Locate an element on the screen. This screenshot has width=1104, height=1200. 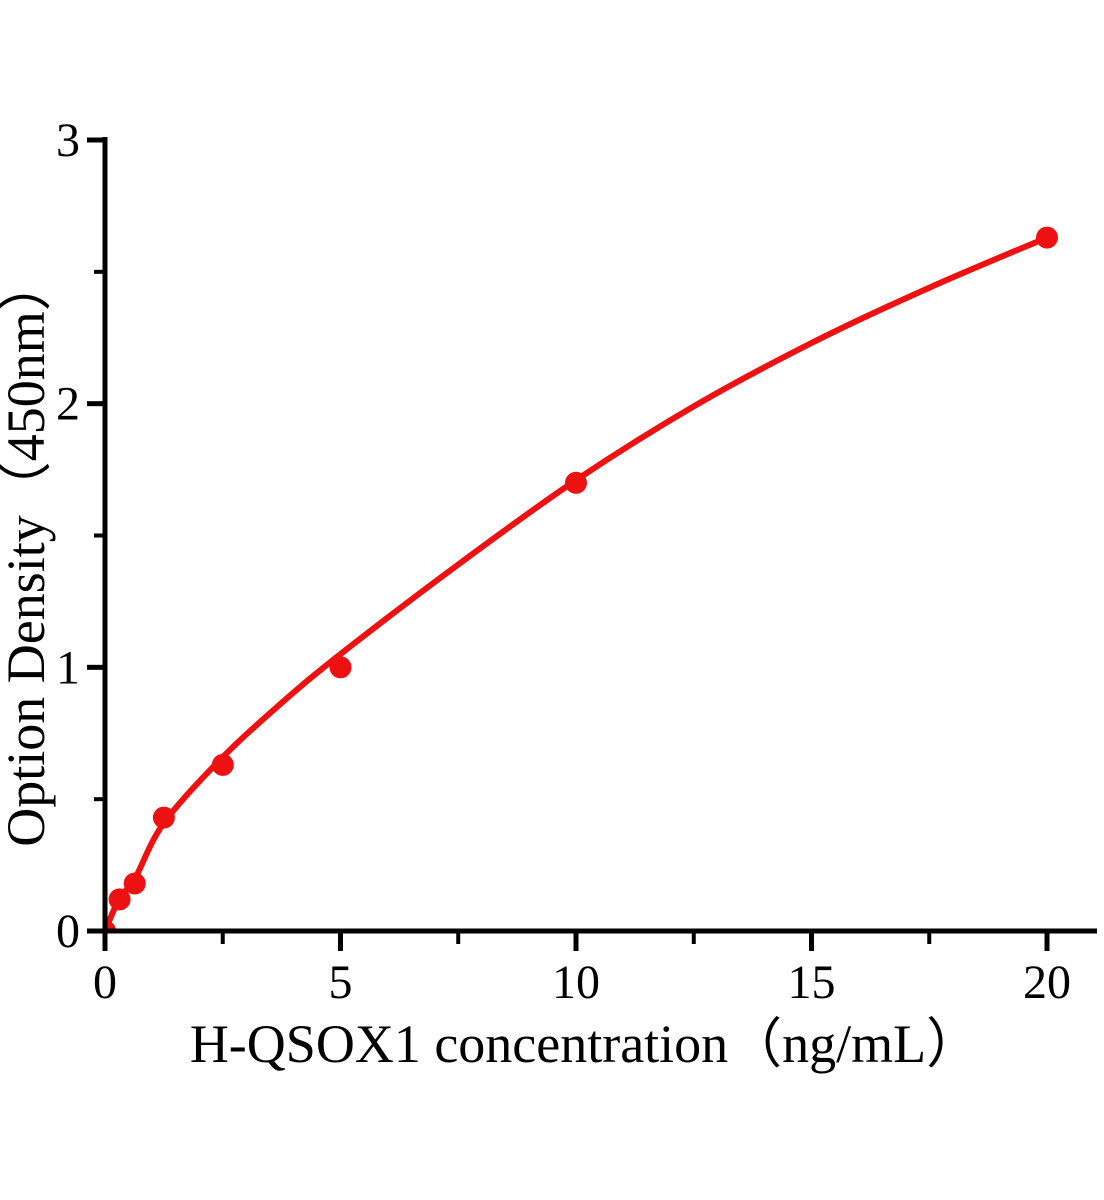
x-axis-title: H-QSOX1 concentration（ng/mL） is located at coordinates (585, 1044).